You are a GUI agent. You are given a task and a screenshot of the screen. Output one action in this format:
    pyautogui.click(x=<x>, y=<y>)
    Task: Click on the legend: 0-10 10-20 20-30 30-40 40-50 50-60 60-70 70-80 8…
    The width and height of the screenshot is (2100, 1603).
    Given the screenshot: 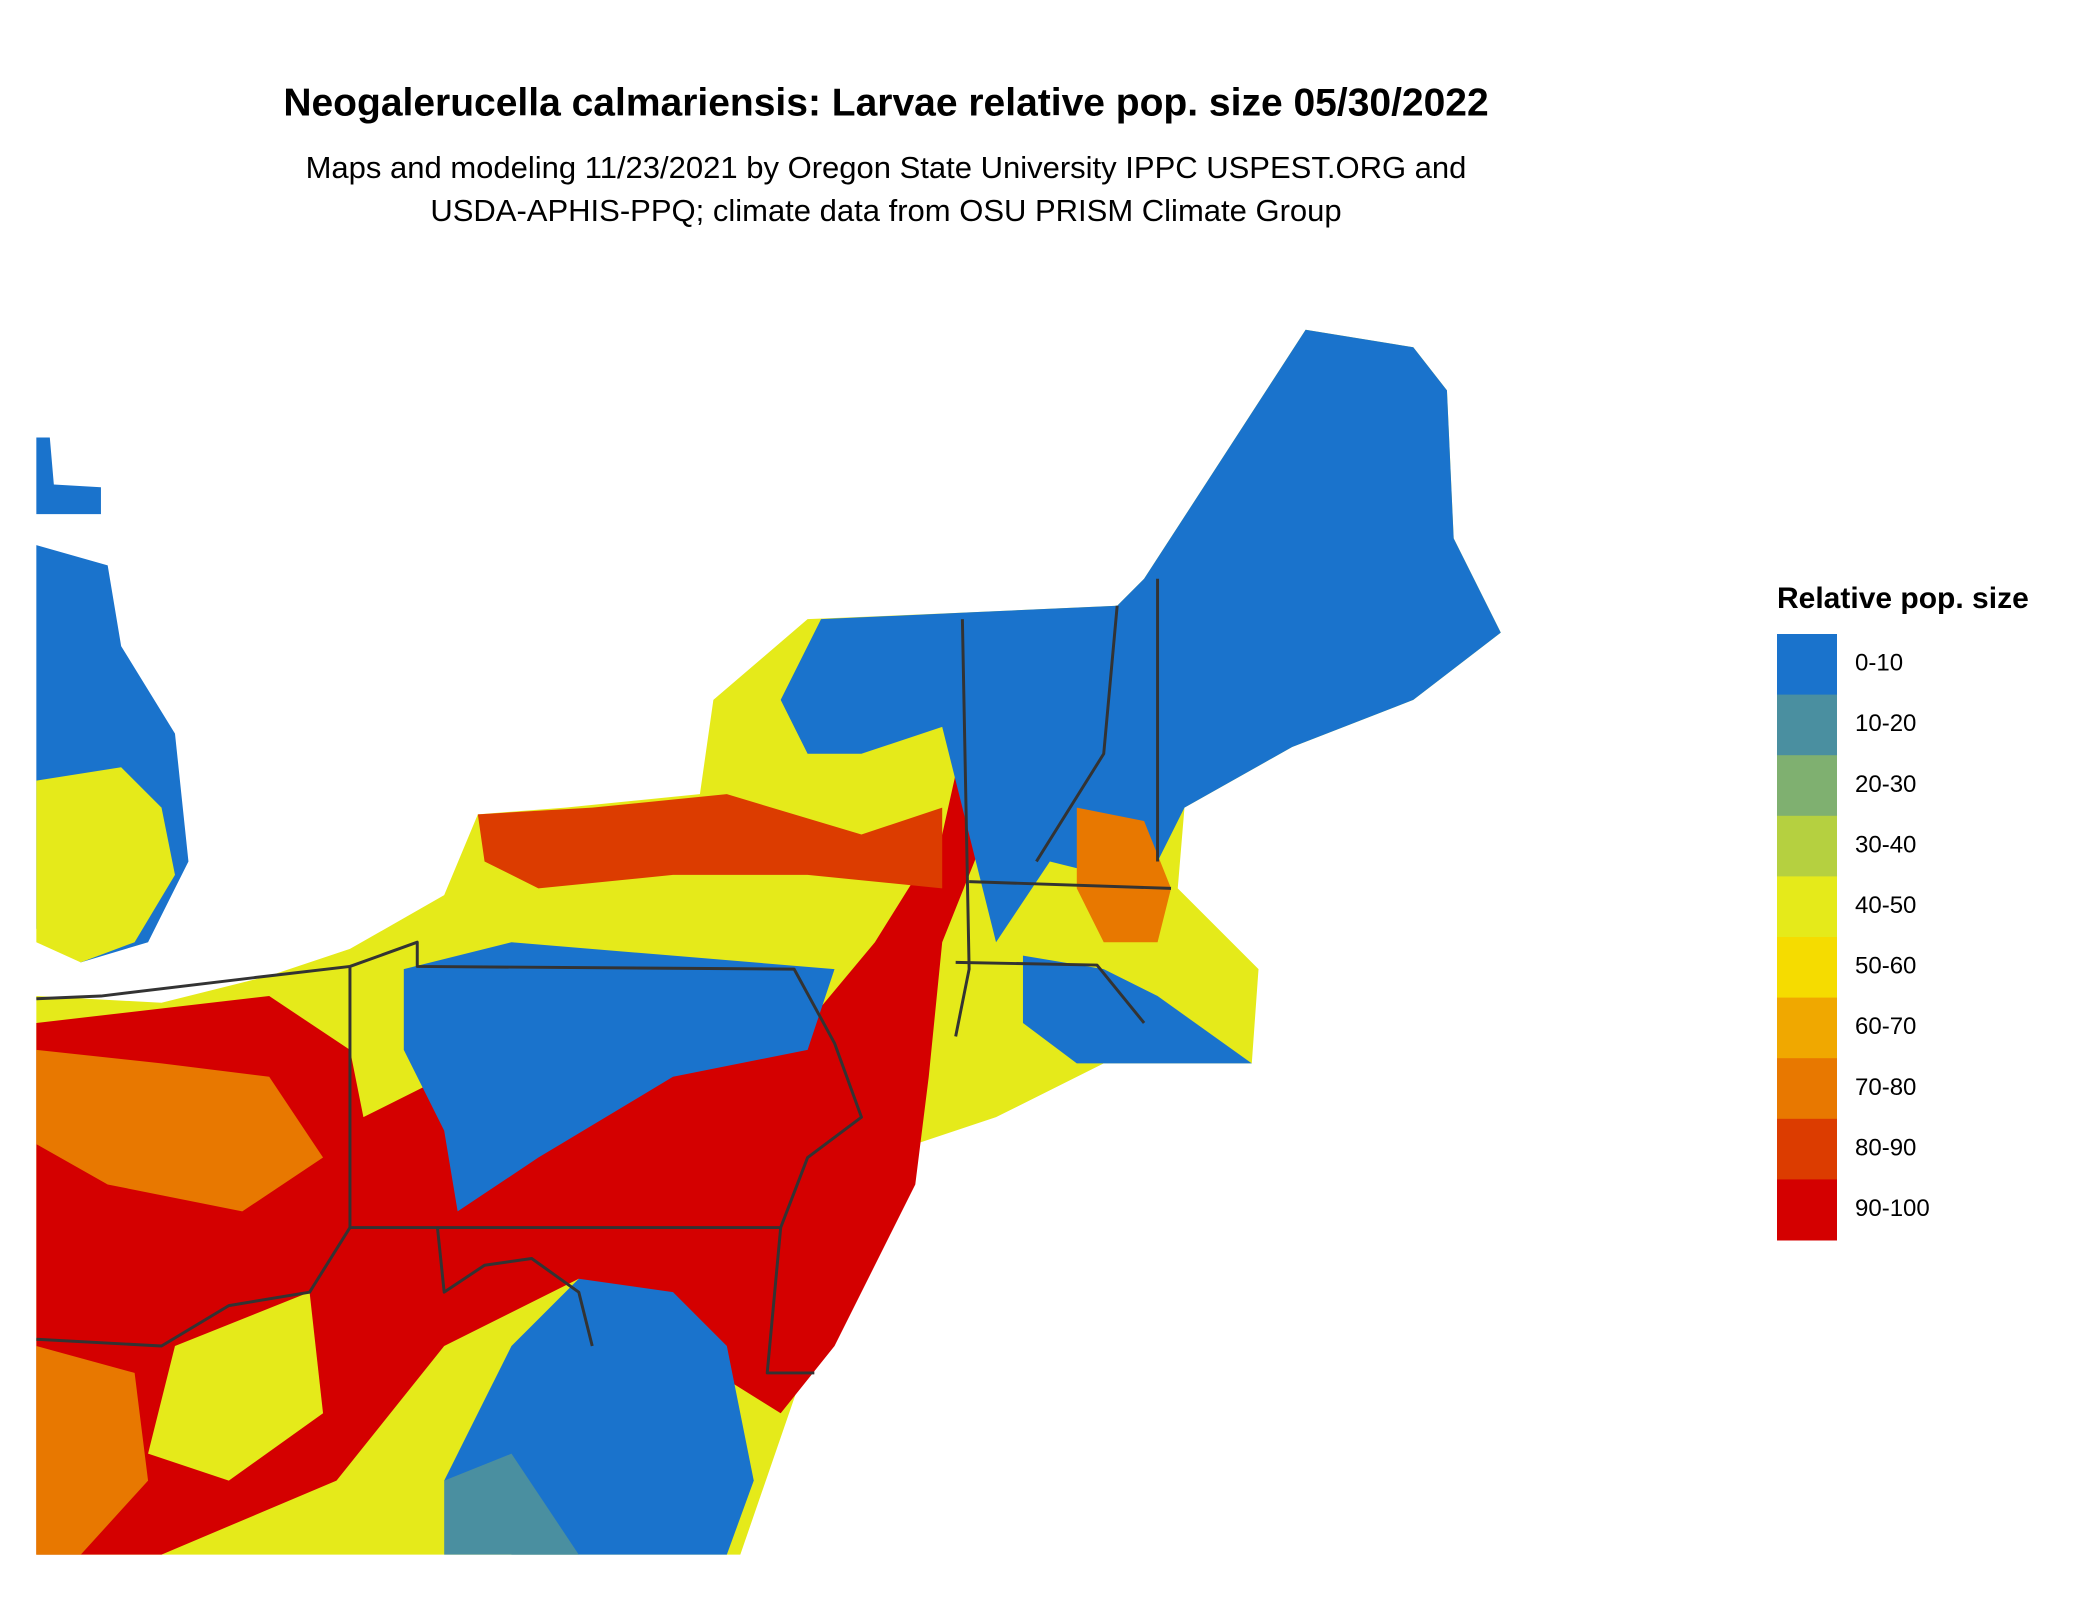 What is the action you would take?
    pyautogui.click(x=1853, y=937)
    